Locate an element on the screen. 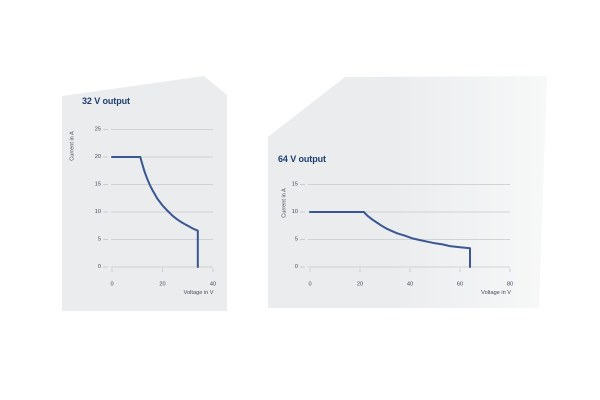  y-tick-label-25: 25 is located at coordinates (98, 130).